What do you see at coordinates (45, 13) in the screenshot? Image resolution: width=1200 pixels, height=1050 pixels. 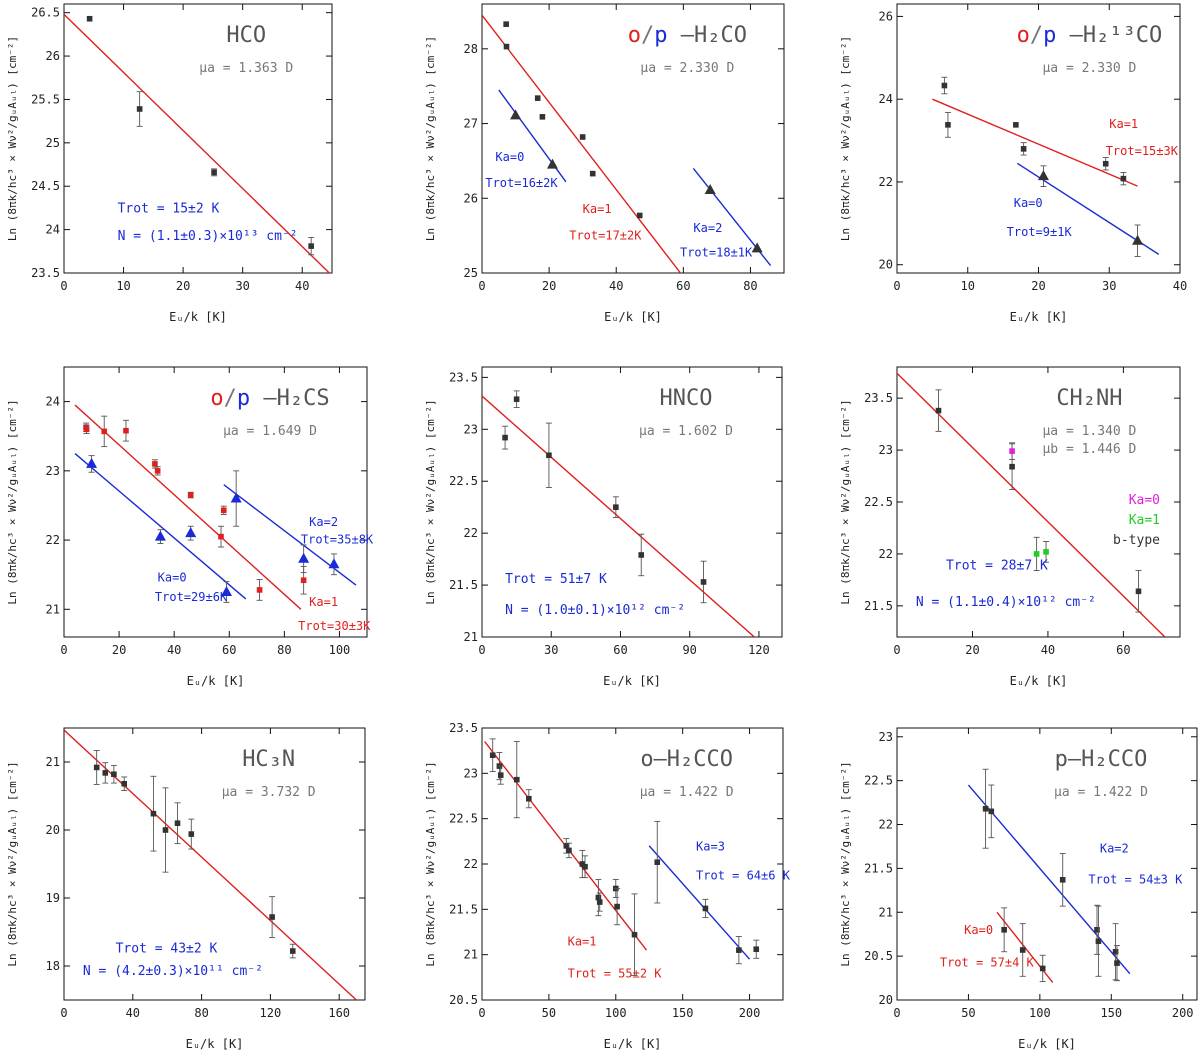 I see `y-tick-label: 26.5` at bounding box center [45, 13].